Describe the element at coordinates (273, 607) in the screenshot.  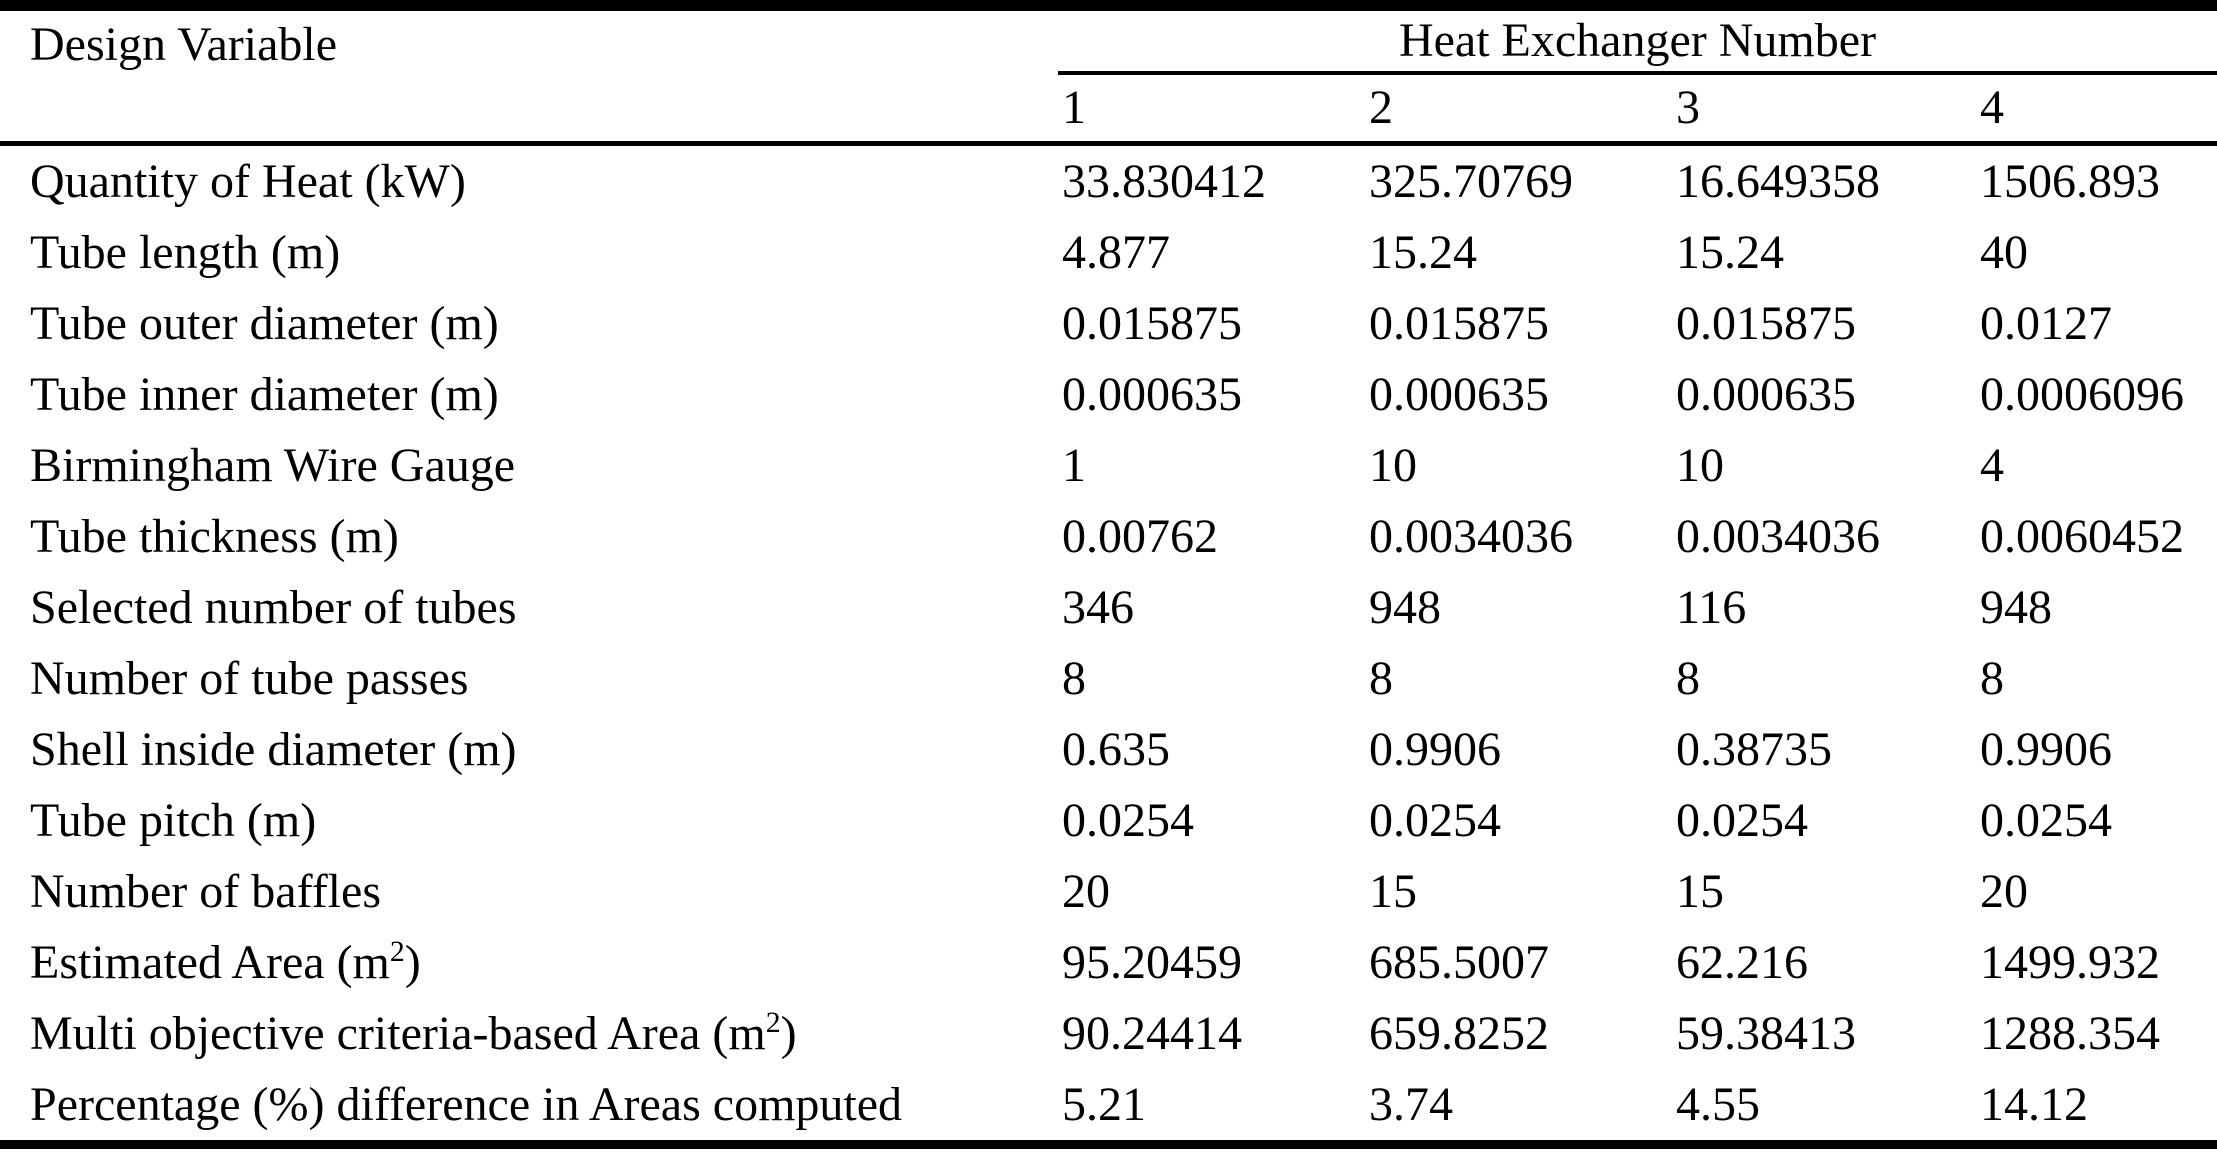
I see `row-label: Selected number of tubes` at that location.